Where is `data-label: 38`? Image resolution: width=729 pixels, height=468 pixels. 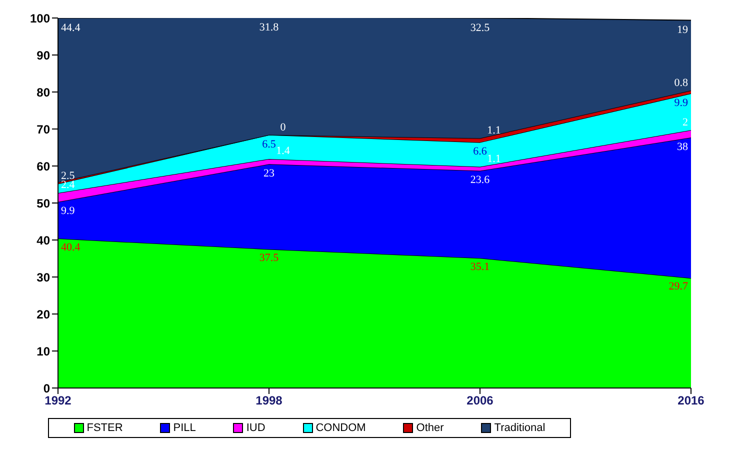 data-label: 38 is located at coordinates (682, 146).